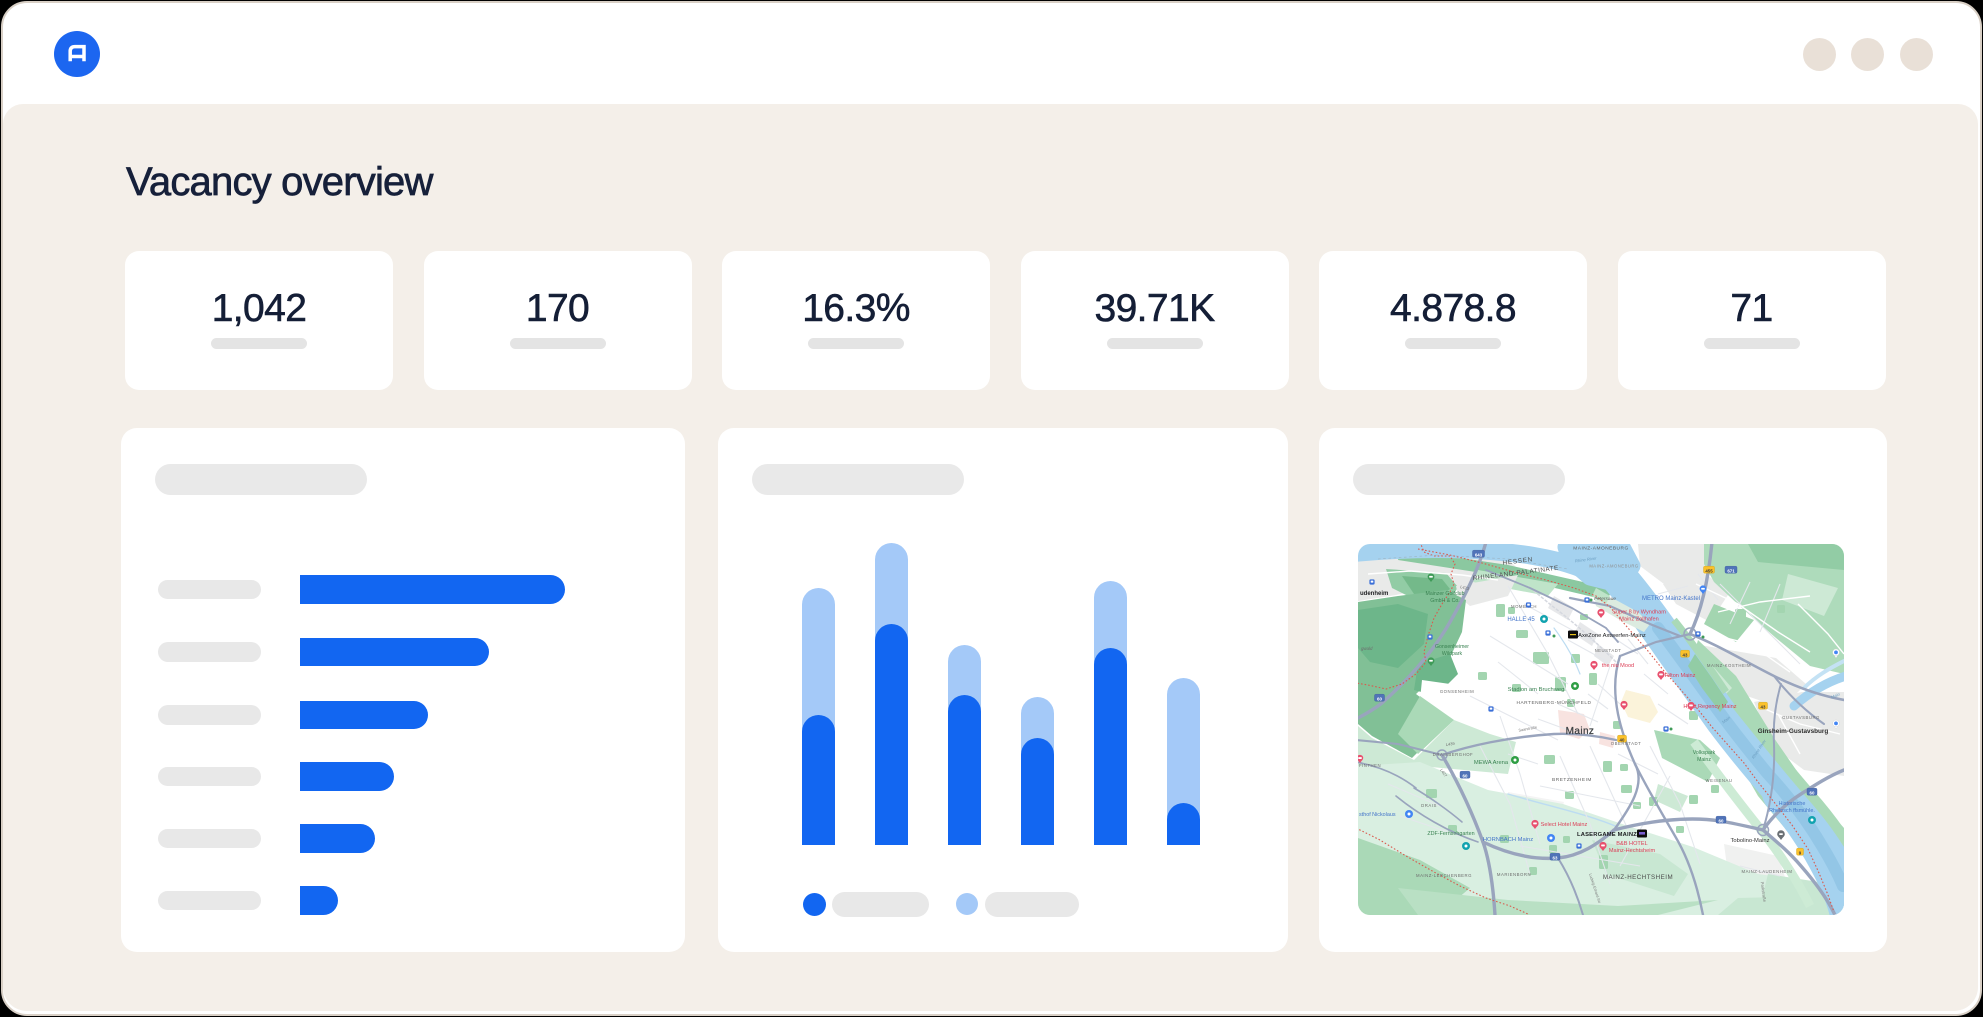 The width and height of the screenshot is (1983, 1017). I want to click on svg-text: OBERSTADT, so click(1626, 743).